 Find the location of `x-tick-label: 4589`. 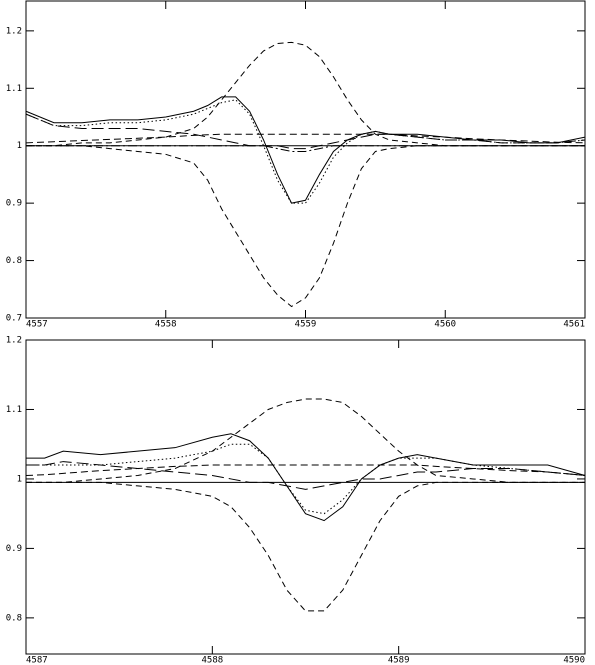

x-tick-label: 4589 is located at coordinates (399, 660).